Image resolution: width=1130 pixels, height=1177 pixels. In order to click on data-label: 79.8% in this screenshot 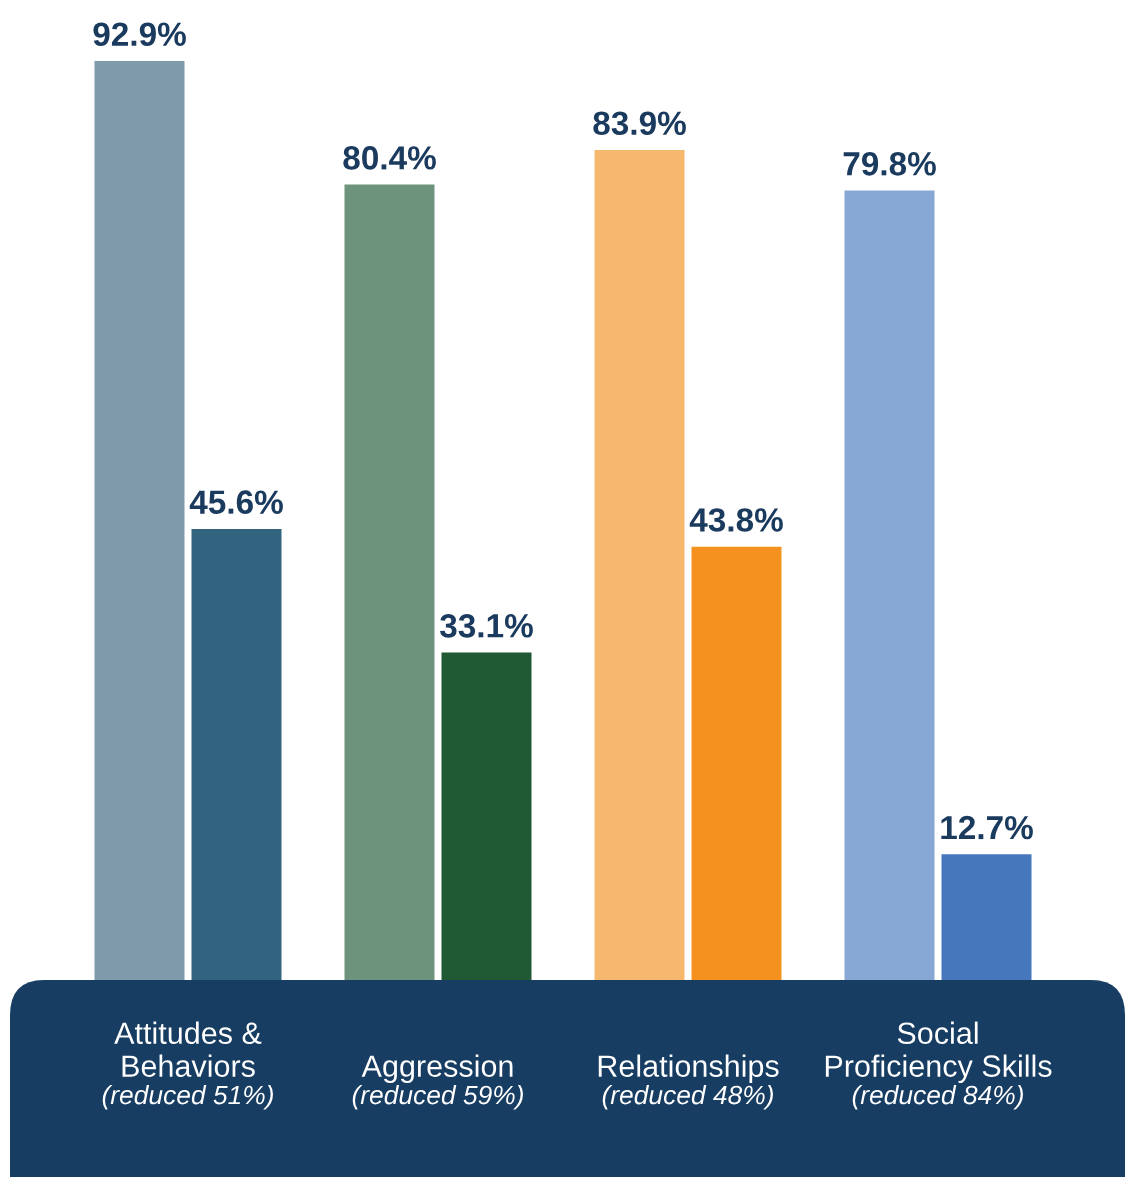, I will do `click(889, 164)`.